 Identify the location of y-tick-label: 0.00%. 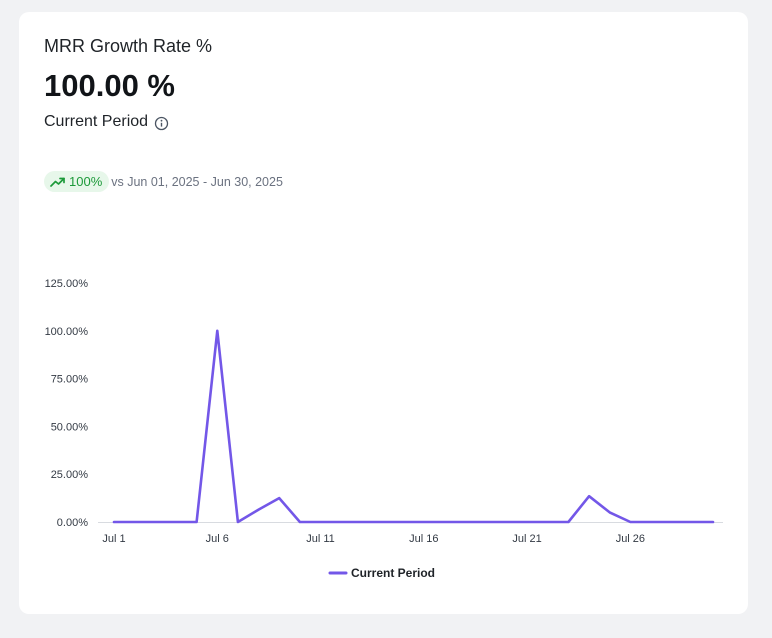
(72, 523).